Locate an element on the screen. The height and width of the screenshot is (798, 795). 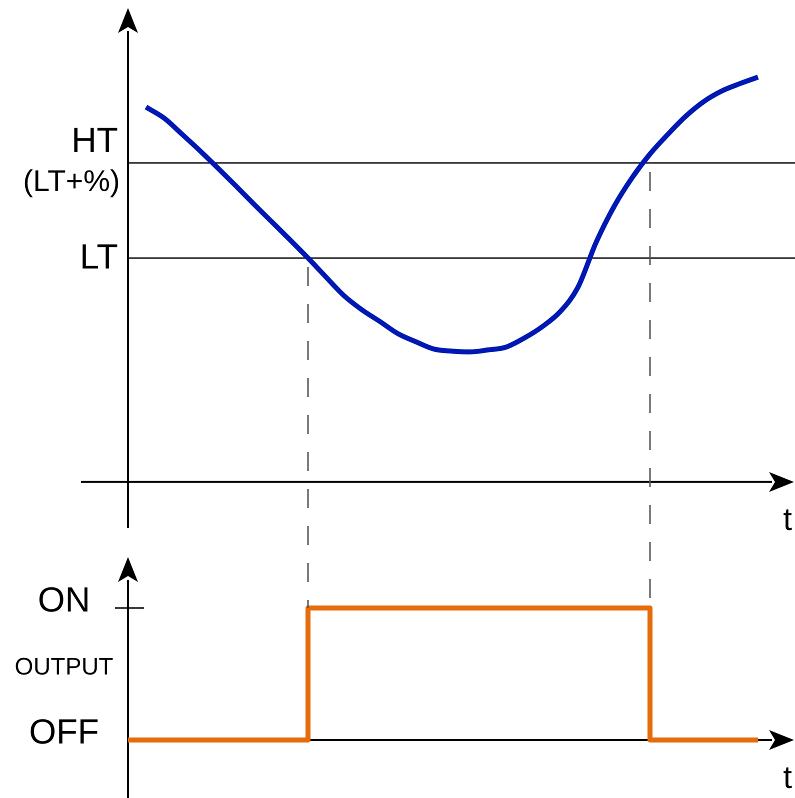
y-axis-title: OUTPUT is located at coordinates (64, 667).